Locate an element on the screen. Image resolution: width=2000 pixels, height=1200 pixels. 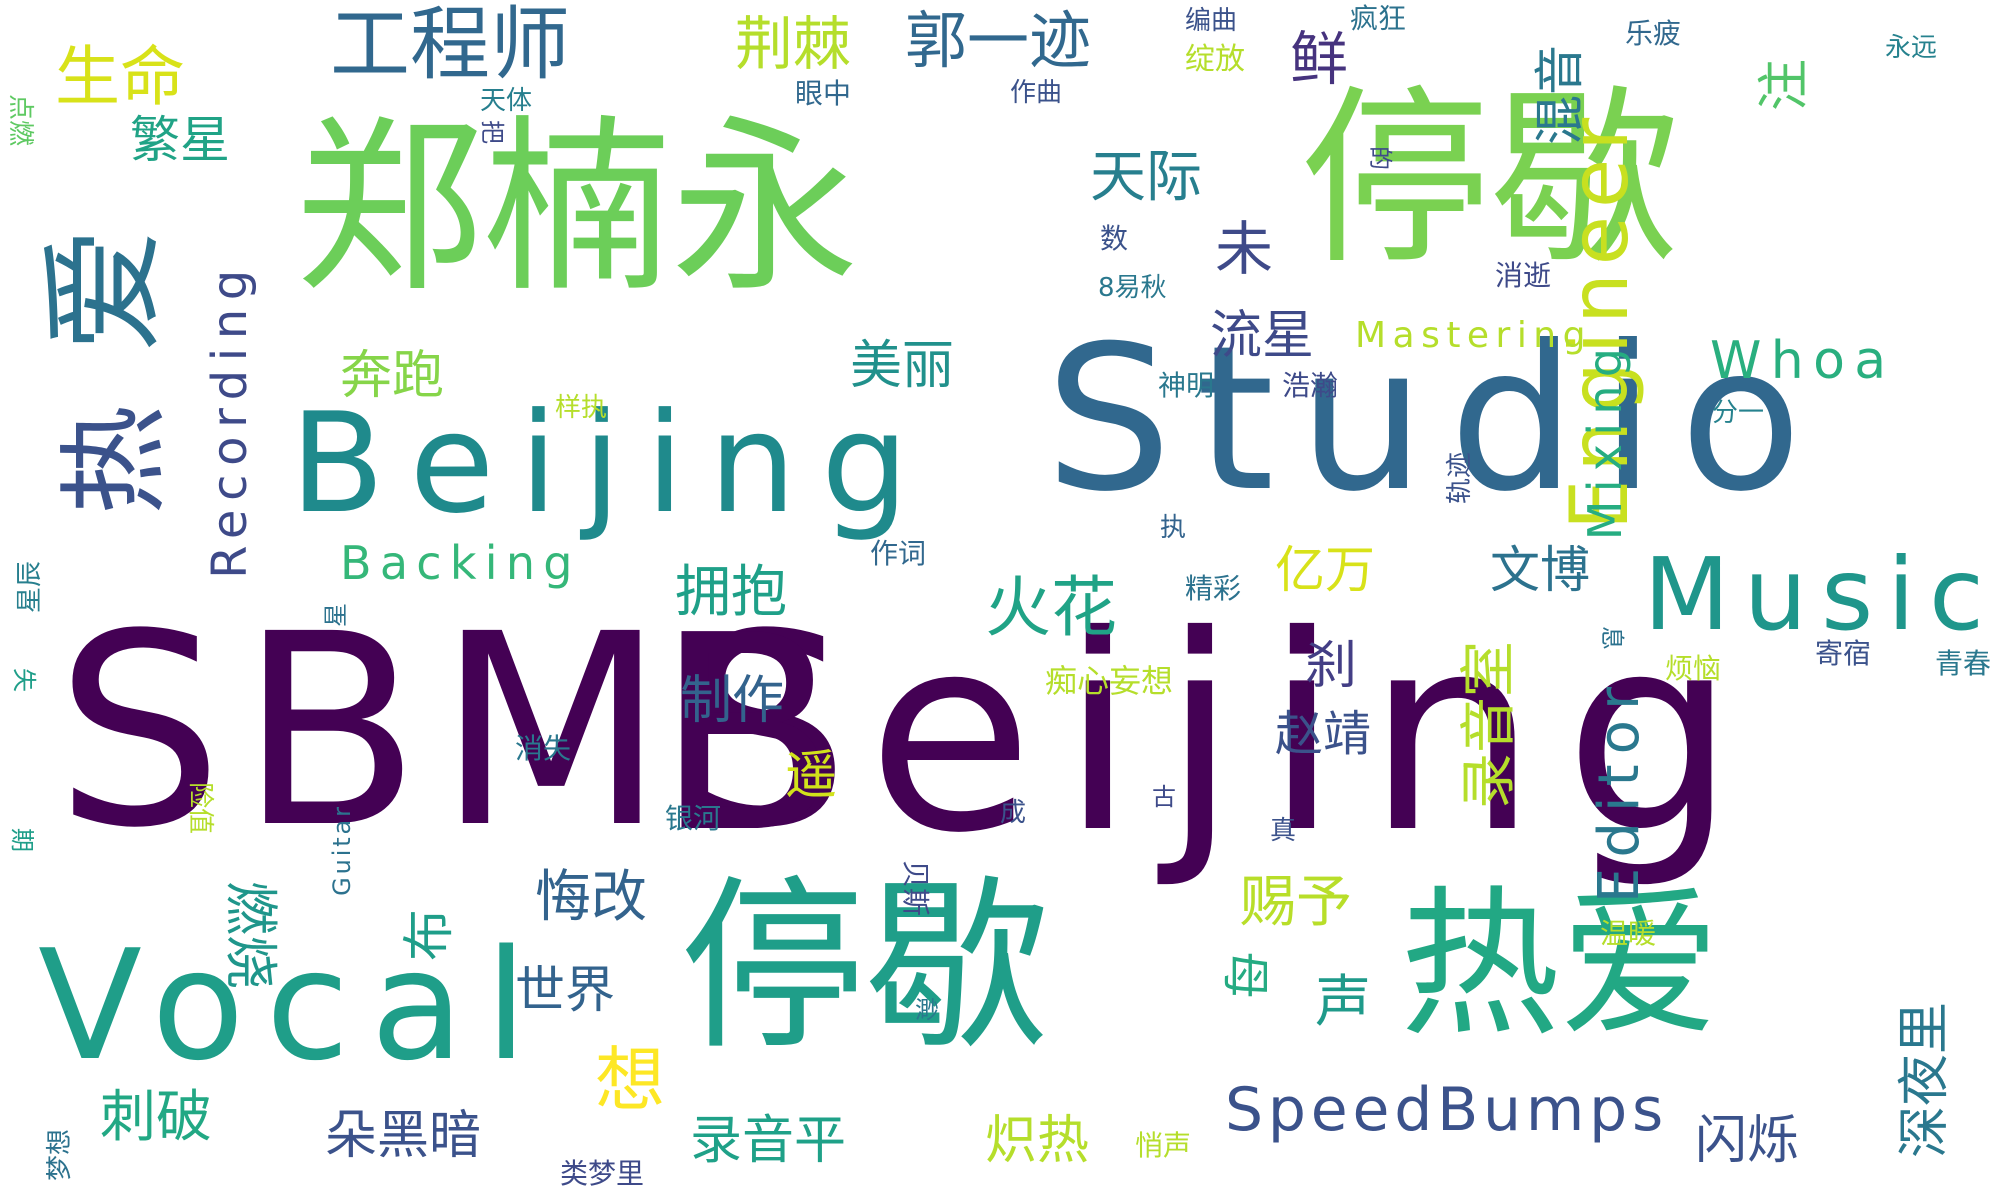
word-speedbumps: SpeedBumps is located at coordinates (1447, 1110).